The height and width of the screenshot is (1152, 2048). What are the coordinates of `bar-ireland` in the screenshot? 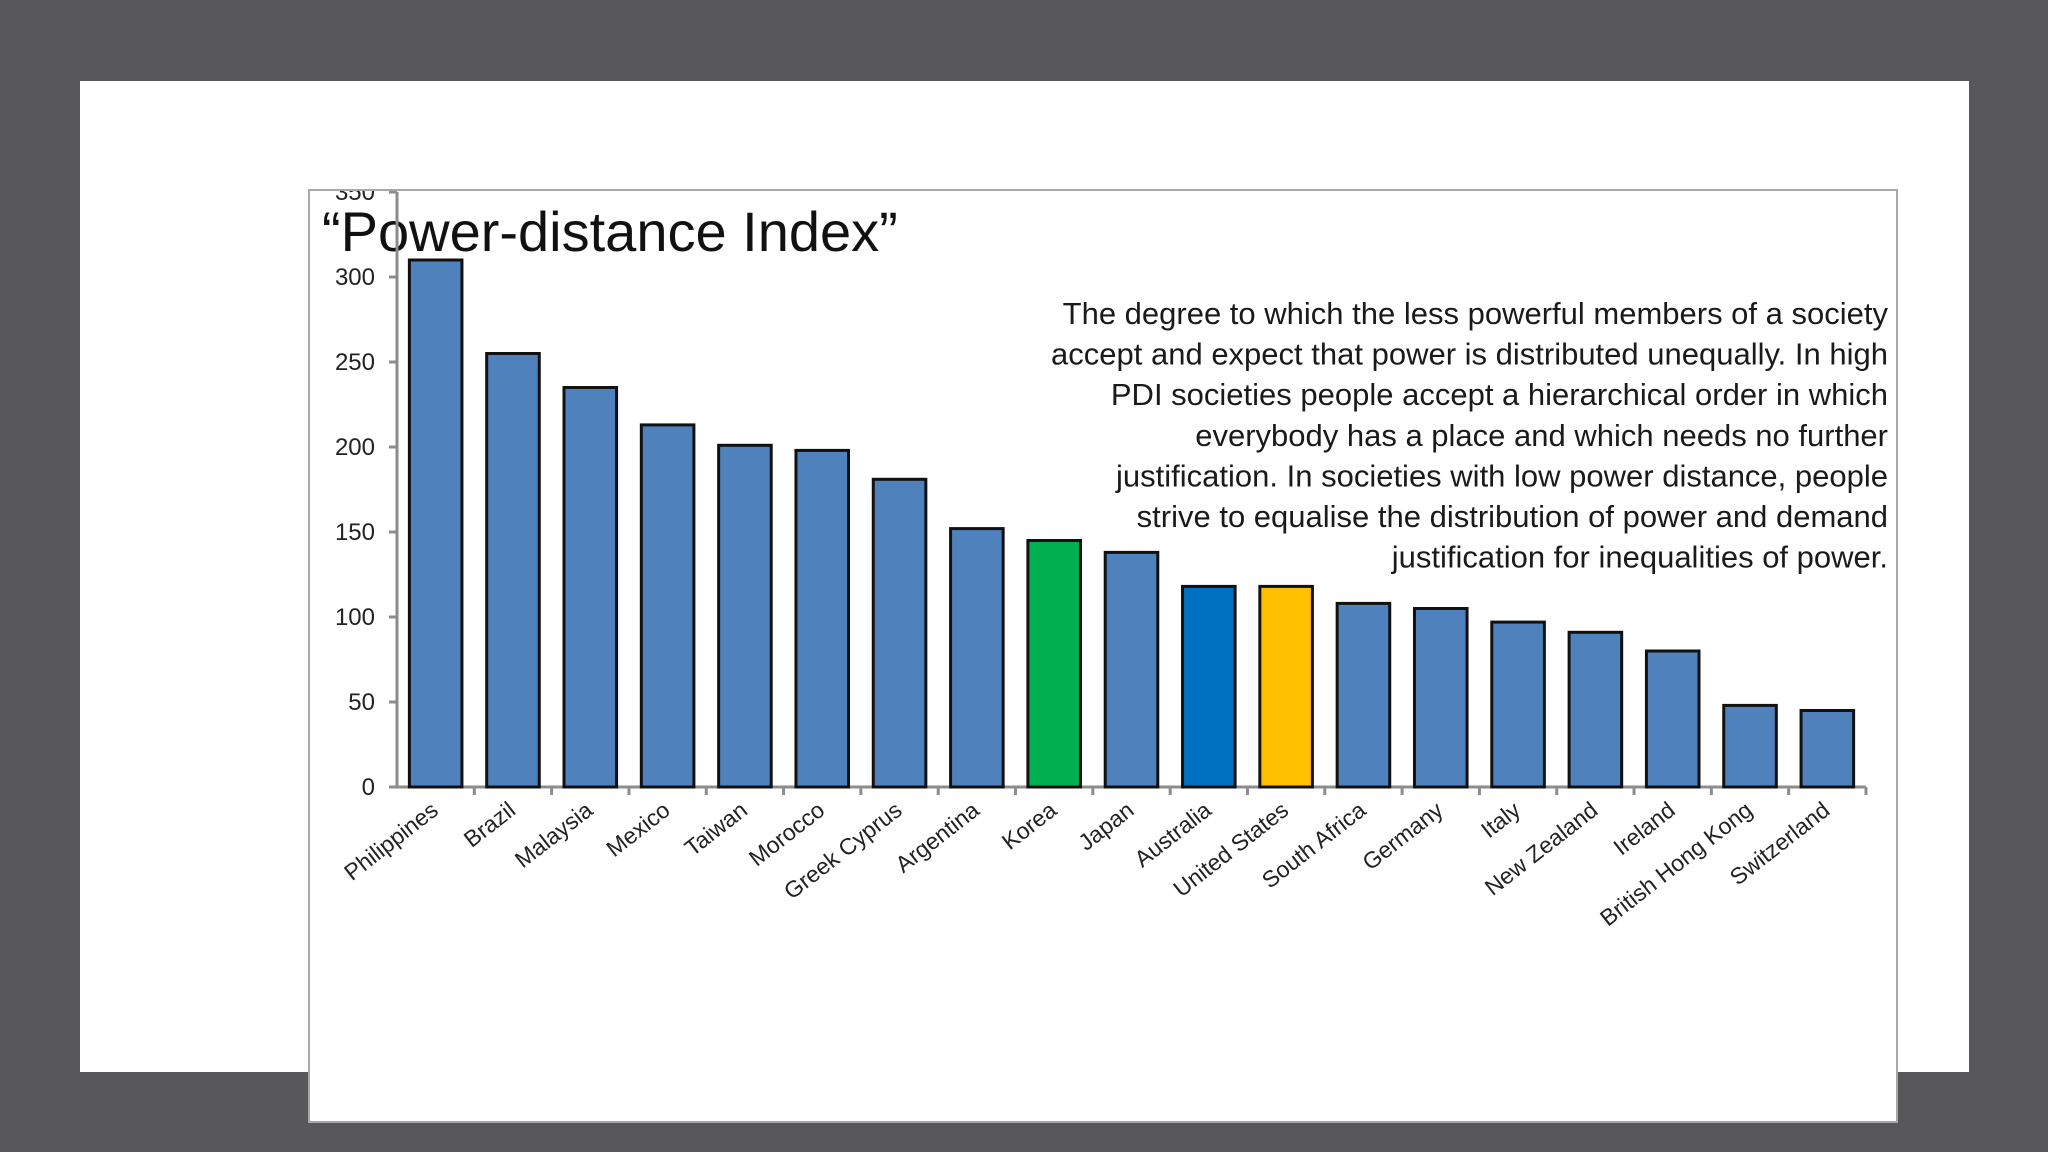 It's located at (1672, 719).